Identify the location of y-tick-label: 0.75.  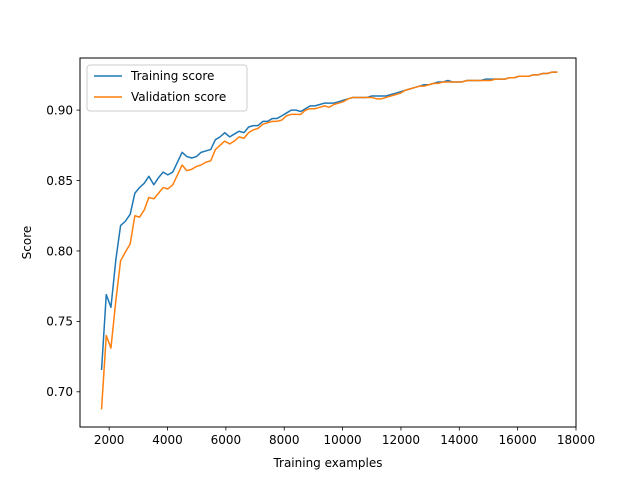
(59, 322).